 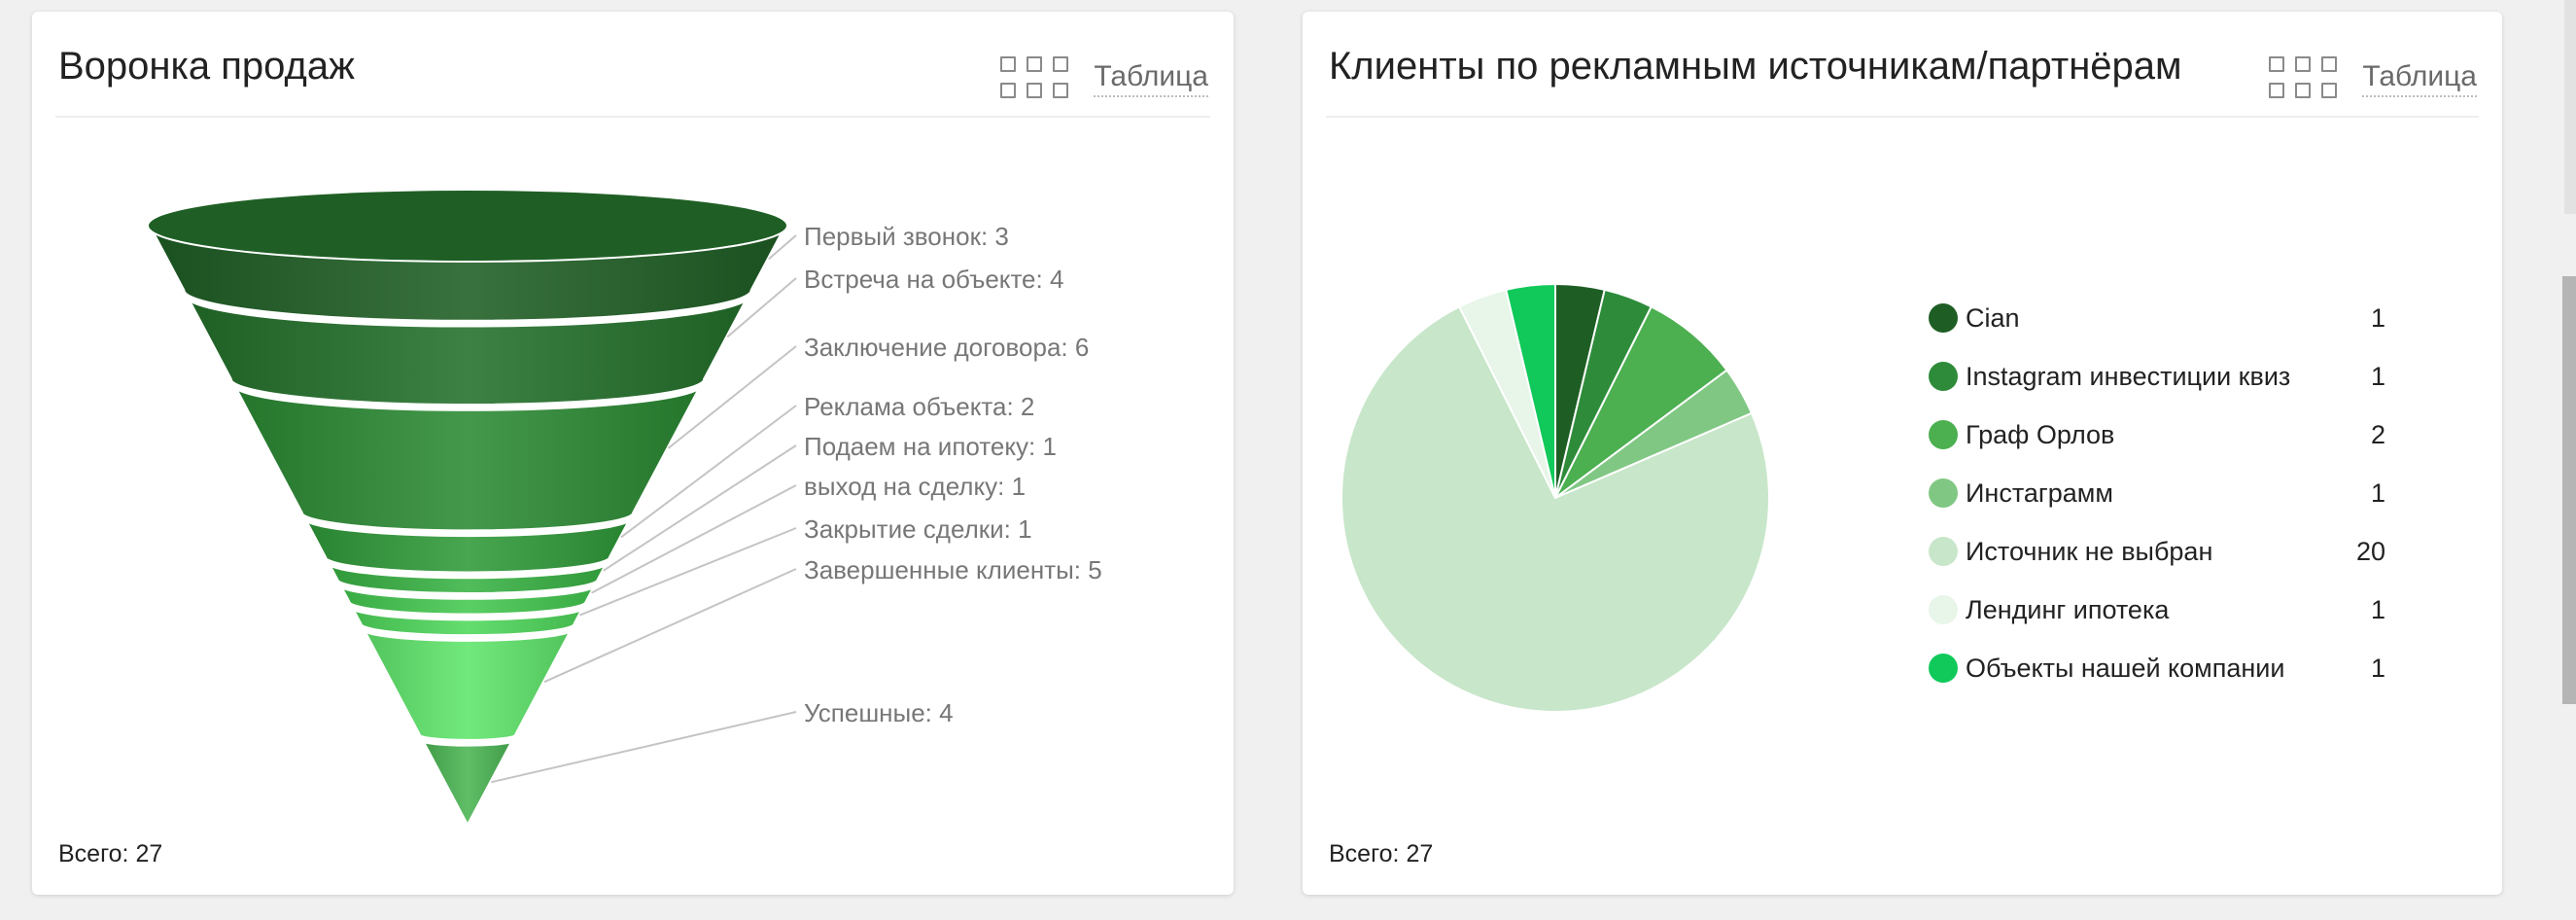 What do you see at coordinates (918, 529) in the screenshot?
I see `funnel-label: Закрытие сделки: 1` at bounding box center [918, 529].